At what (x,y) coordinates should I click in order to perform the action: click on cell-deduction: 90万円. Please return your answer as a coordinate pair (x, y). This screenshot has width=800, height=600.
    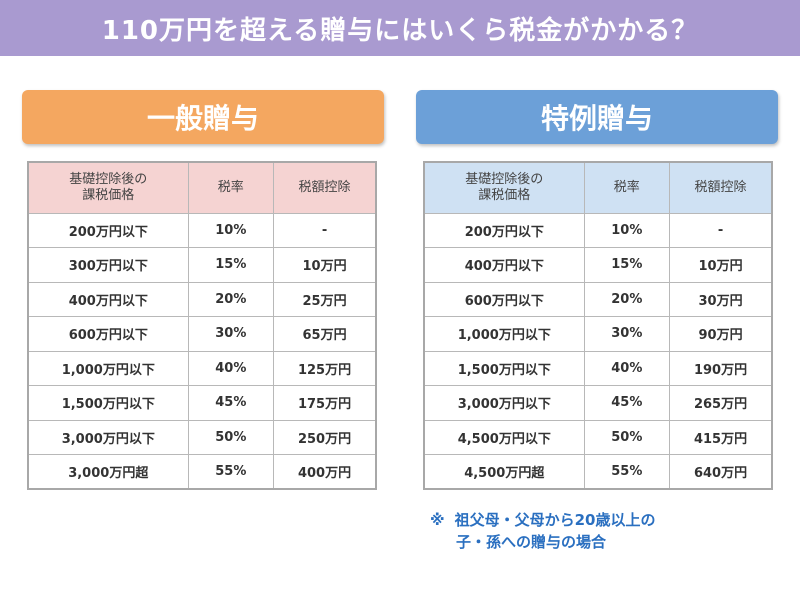
    Looking at the image, I should click on (721, 334).